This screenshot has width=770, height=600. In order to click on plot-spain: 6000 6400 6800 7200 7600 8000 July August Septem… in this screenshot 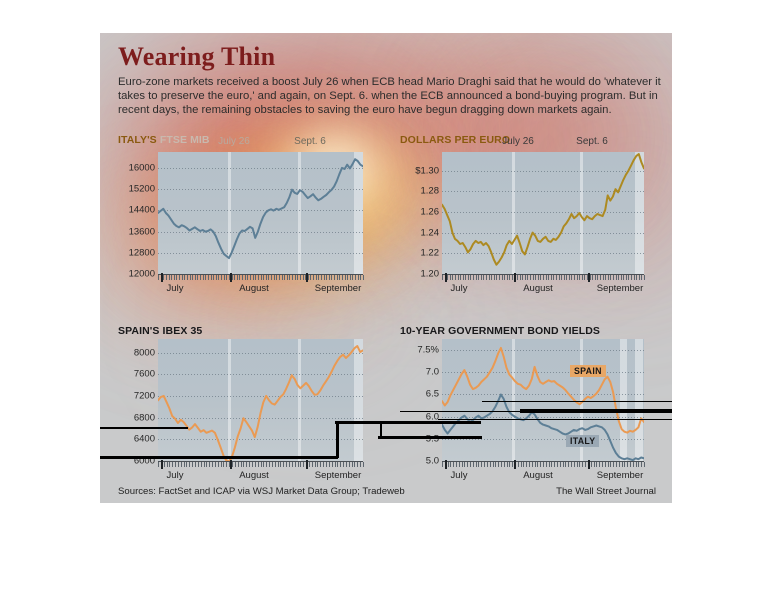, I will do `click(249, 410)`.